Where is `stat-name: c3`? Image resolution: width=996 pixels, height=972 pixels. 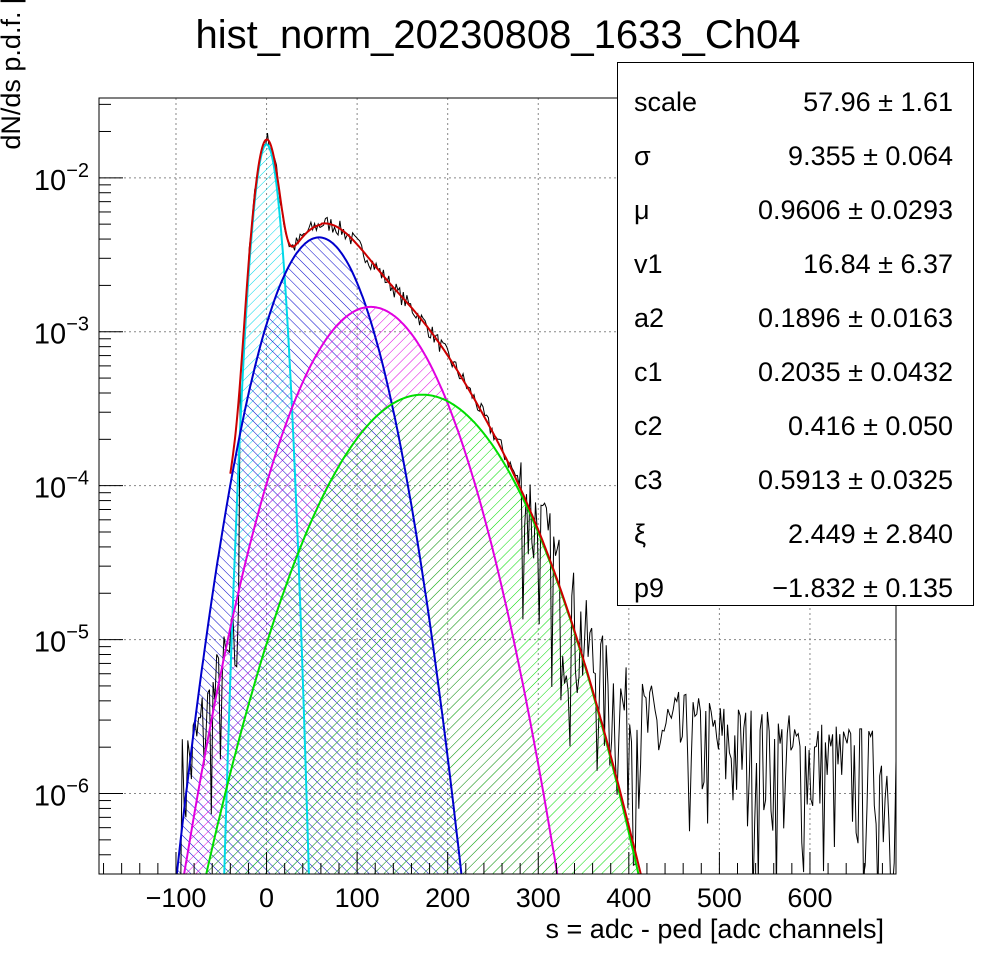
stat-name: c3 is located at coordinates (648, 480).